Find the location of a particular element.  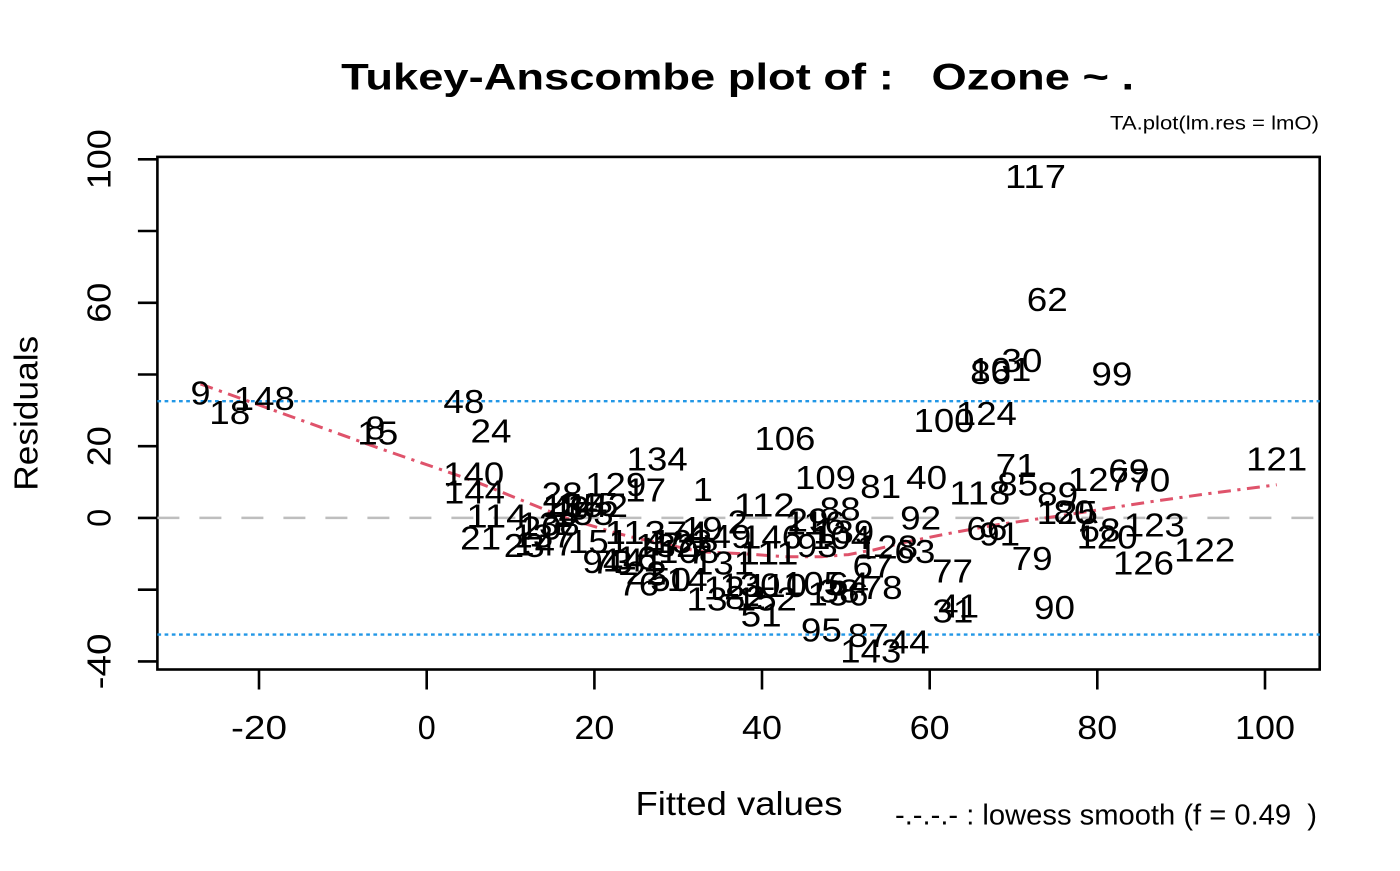

svg-text: 136 is located at coordinates (838, 593).